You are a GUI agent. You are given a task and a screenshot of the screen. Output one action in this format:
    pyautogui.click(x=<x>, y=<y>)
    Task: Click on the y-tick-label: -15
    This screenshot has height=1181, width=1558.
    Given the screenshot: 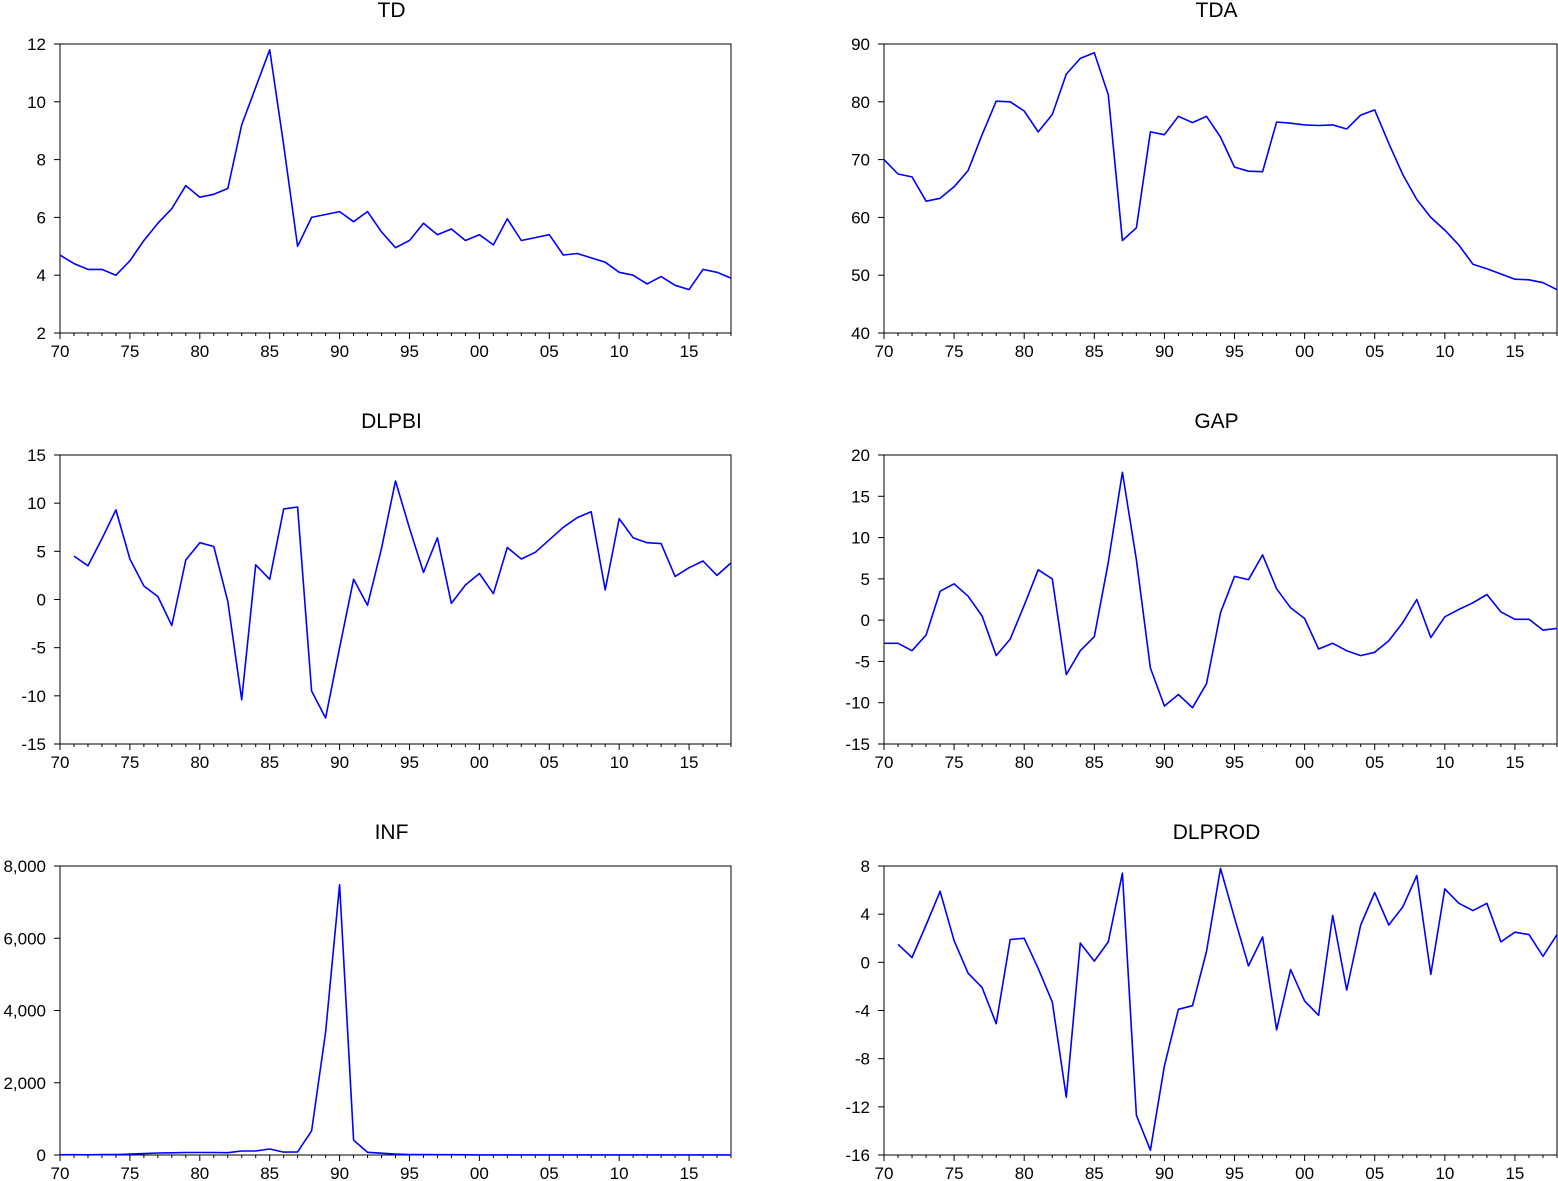 What is the action you would take?
    pyautogui.click(x=857, y=744)
    